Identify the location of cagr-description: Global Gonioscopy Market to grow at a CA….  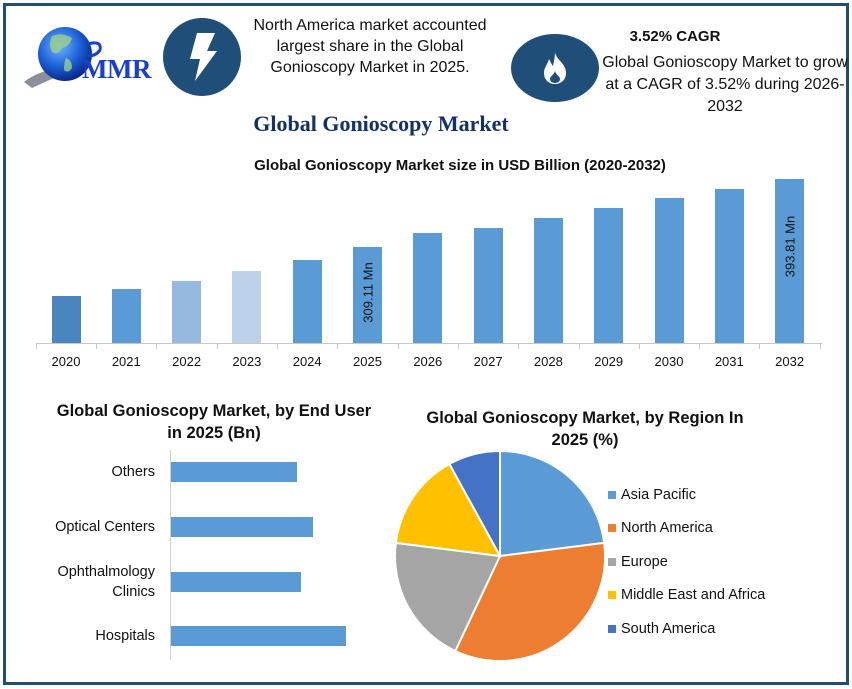
(725, 84).